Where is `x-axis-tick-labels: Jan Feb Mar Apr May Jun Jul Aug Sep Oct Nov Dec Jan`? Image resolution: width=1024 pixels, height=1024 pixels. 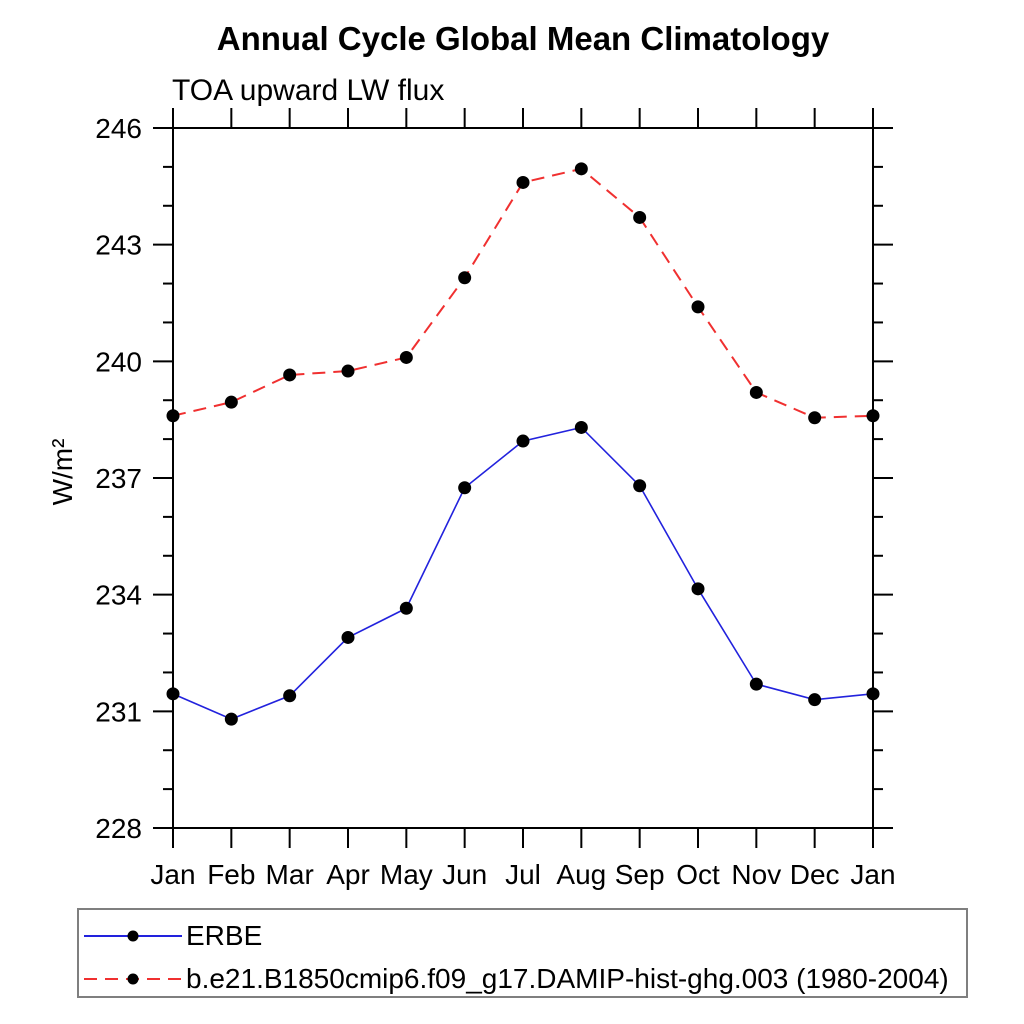
x-axis-tick-labels: Jan Feb Mar Apr May Jun Jul Aug Sep Oct Nov Dec Jan is located at coordinates (522, 874).